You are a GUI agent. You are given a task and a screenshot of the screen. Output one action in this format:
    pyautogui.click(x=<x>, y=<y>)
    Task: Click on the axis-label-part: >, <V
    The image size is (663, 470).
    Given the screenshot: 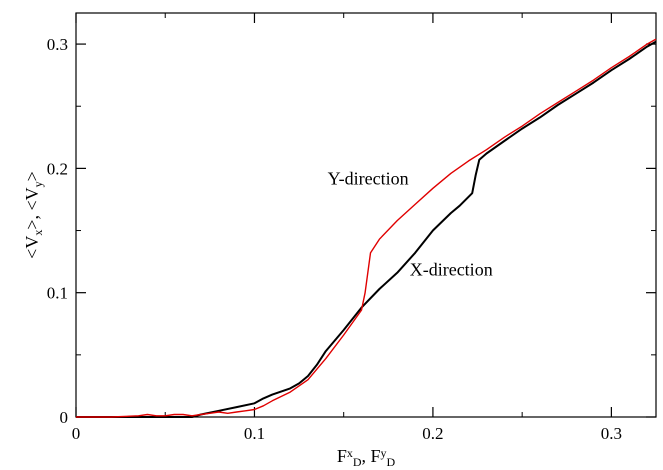 What is the action you would take?
    pyautogui.click(x=32, y=208)
    